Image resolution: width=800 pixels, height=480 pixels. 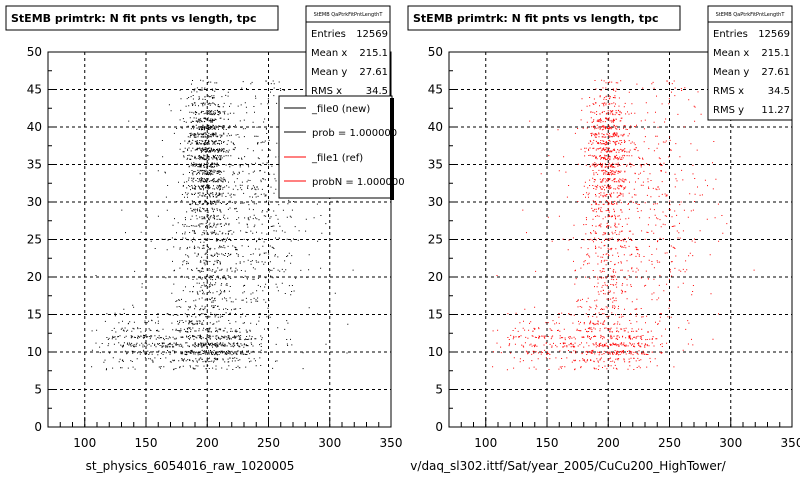 What do you see at coordinates (731, 72) in the screenshot?
I see `right-stats-meany-label: Mean y` at bounding box center [731, 72].